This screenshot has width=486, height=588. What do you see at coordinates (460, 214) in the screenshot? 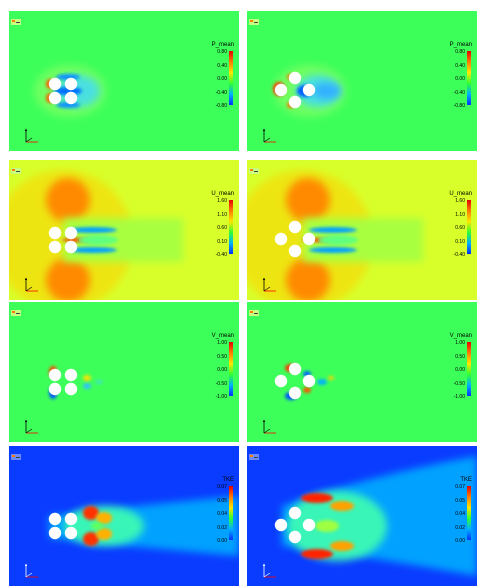
I see `colorbar-tick-label: 1.10` at bounding box center [460, 214].